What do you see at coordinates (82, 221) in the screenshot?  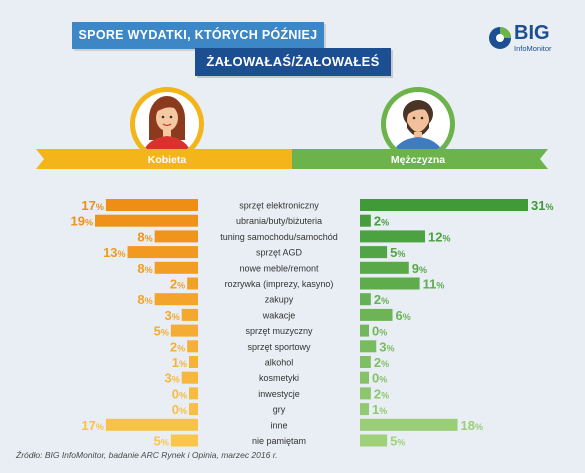 I see `label-female-1: 19%` at bounding box center [82, 221].